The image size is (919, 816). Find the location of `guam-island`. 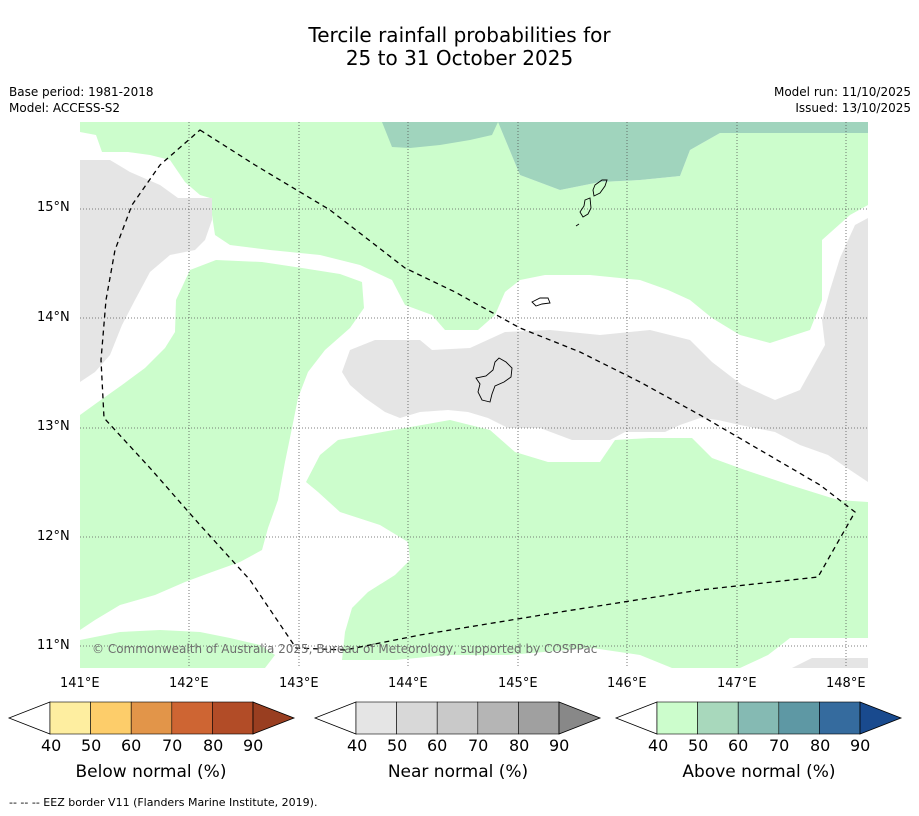

guam-island is located at coordinates (494, 380).